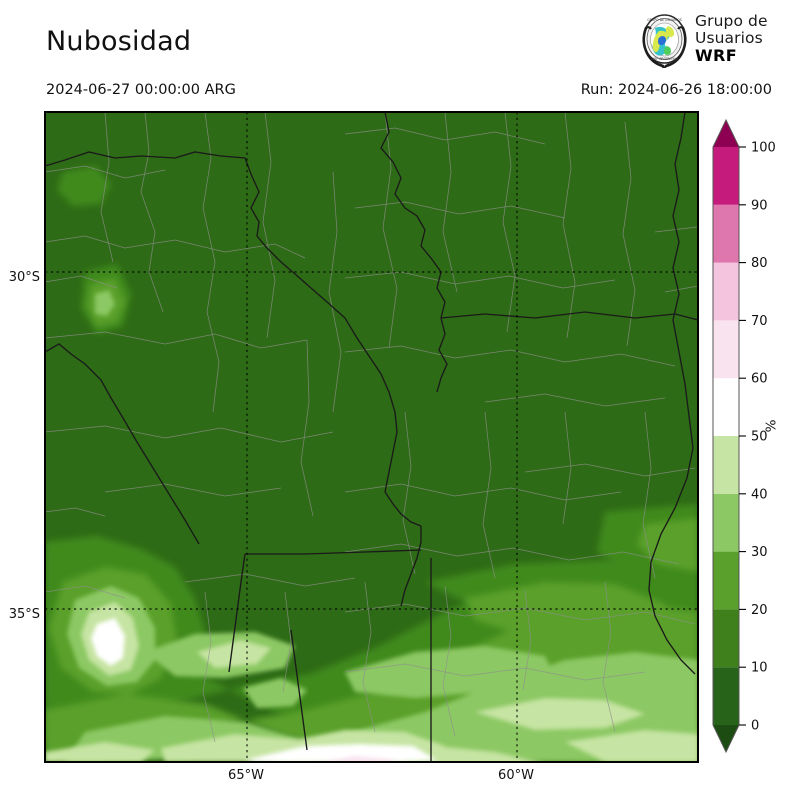 The image size is (800, 800). I want to click on valid-time-label: 2024-06-27 00:00:00 ARG, so click(141, 90).